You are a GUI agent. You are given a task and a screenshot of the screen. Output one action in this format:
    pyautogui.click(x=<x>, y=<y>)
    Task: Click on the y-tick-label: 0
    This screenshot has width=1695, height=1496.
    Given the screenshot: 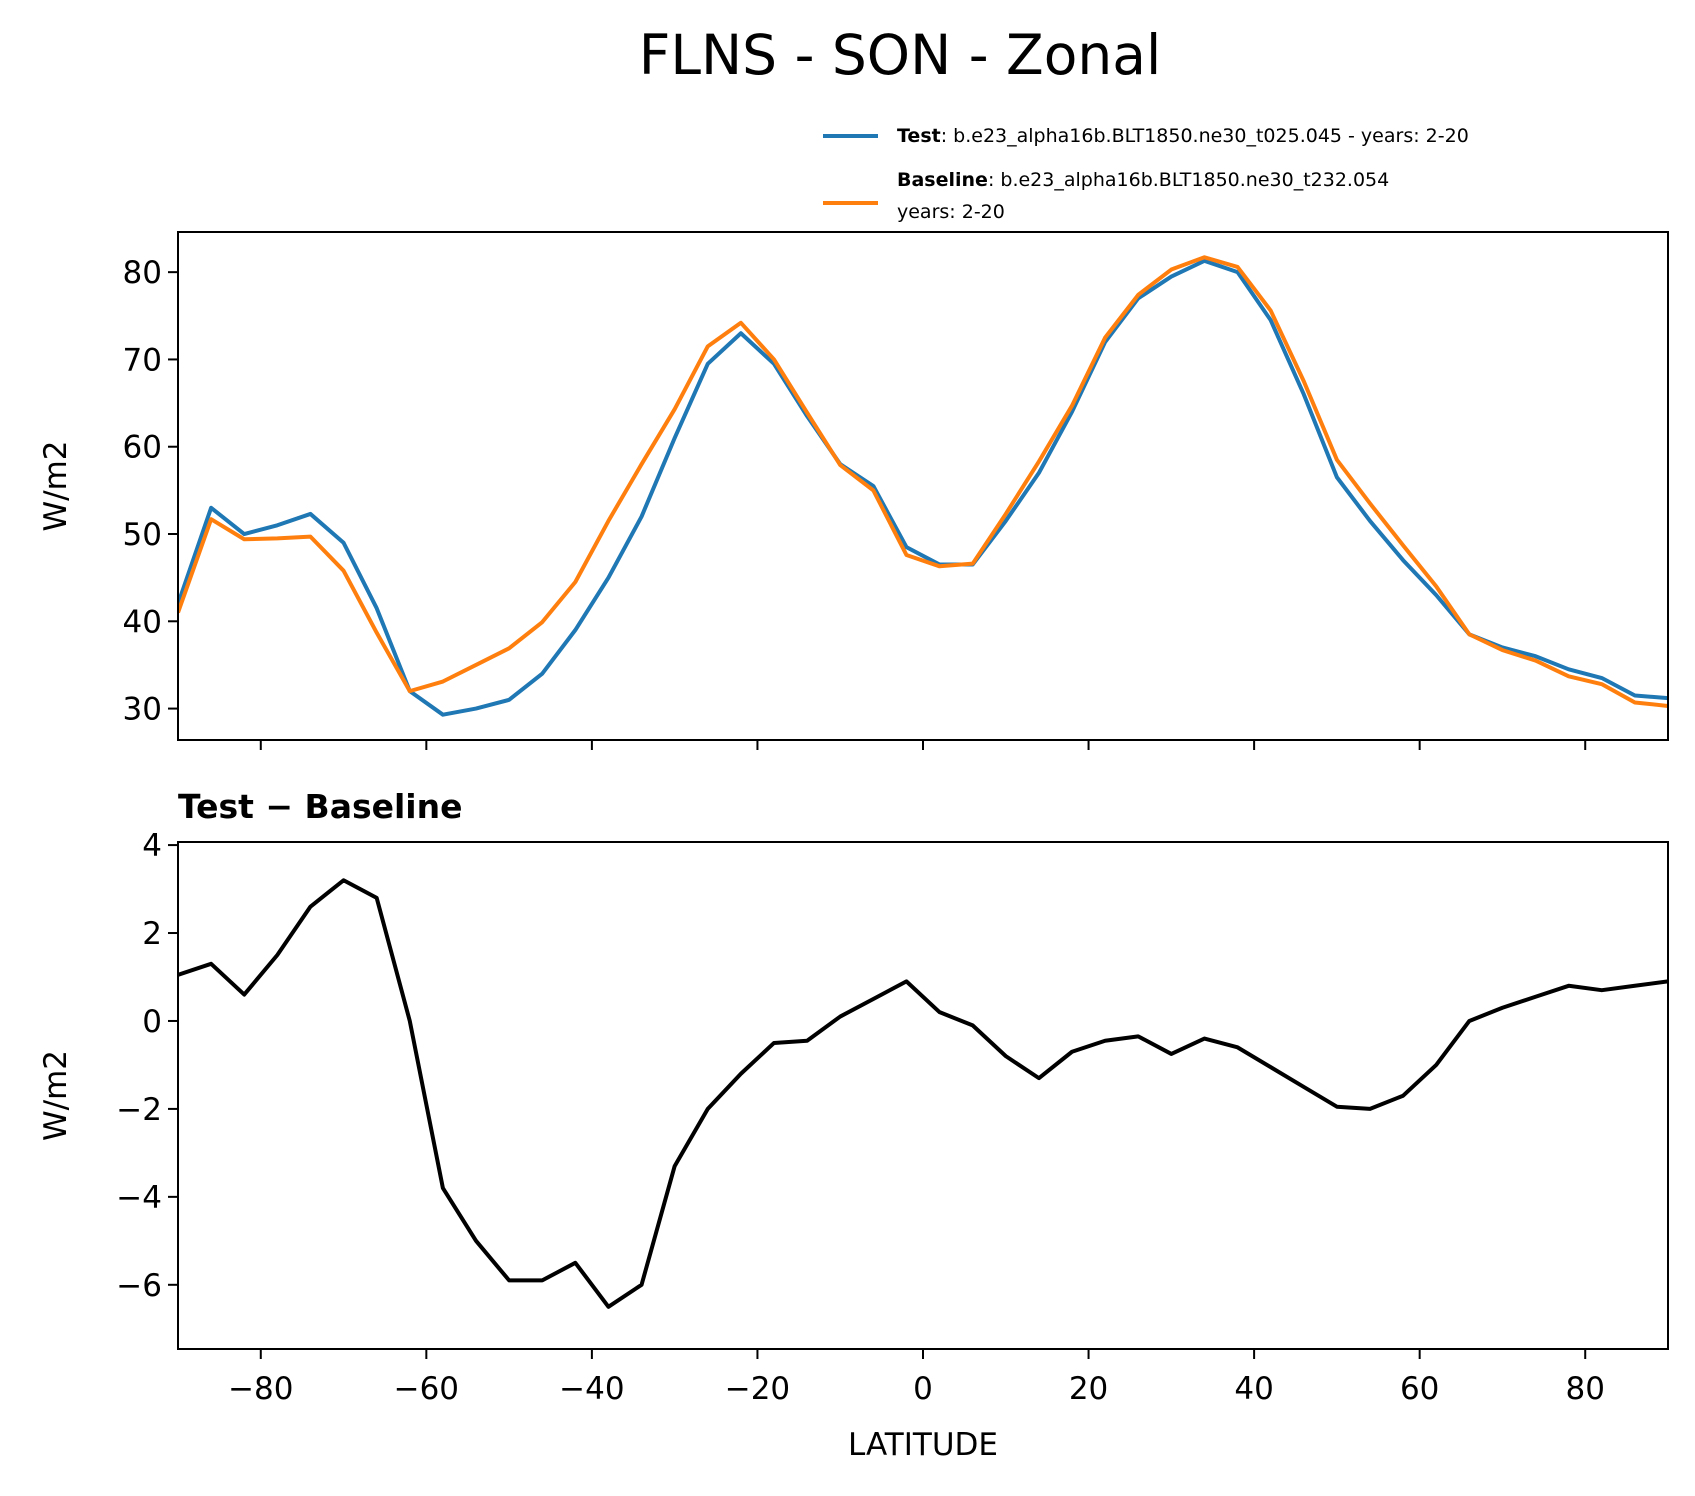 What is the action you would take?
    pyautogui.click(x=152, y=1022)
    